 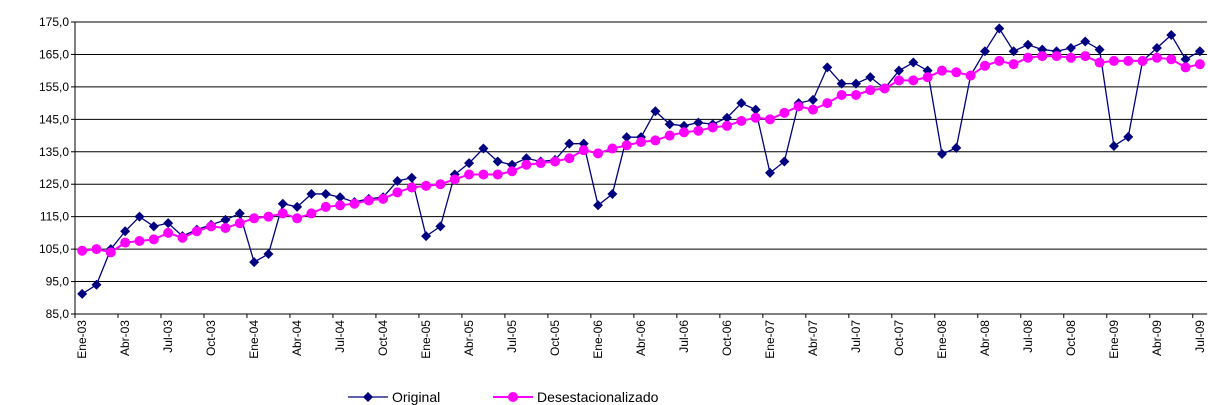 I want to click on x-tick-label: Jul-04, so click(x=340, y=336).